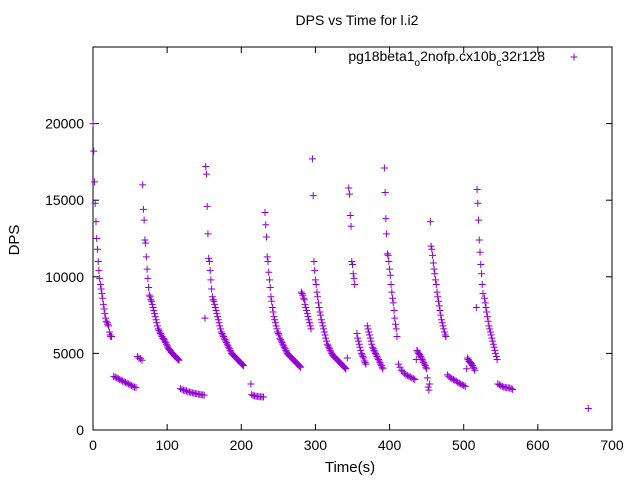 The height and width of the screenshot is (480, 640). Describe the element at coordinates (64, 124) in the screenshot. I see `y-tick-label: 20000` at that location.